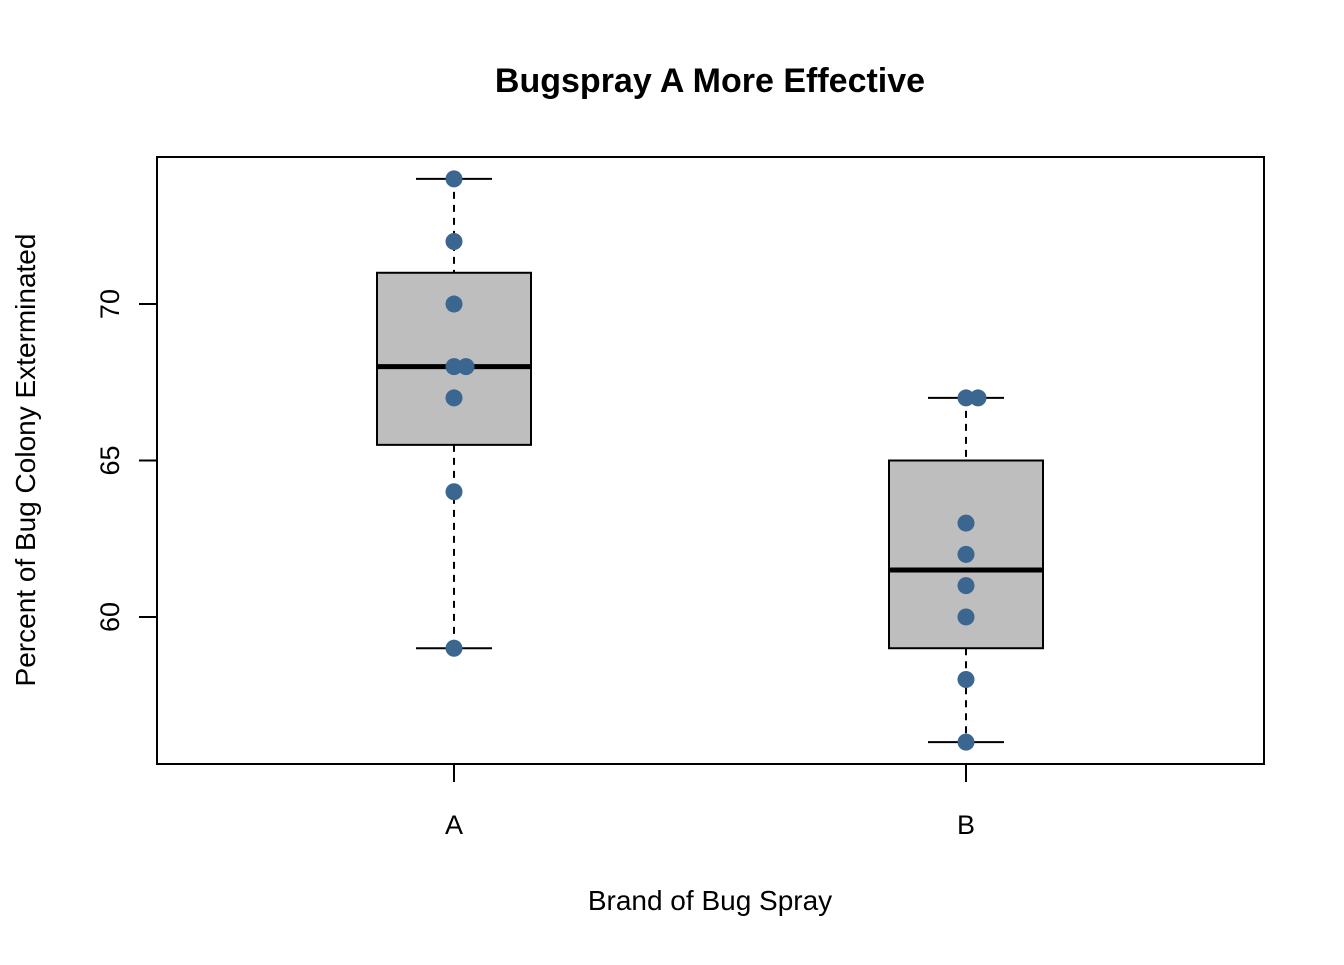 The width and height of the screenshot is (1344, 965). I want to click on y-axis-title: Percent of Bug Colony Exterminated, so click(25, 460).